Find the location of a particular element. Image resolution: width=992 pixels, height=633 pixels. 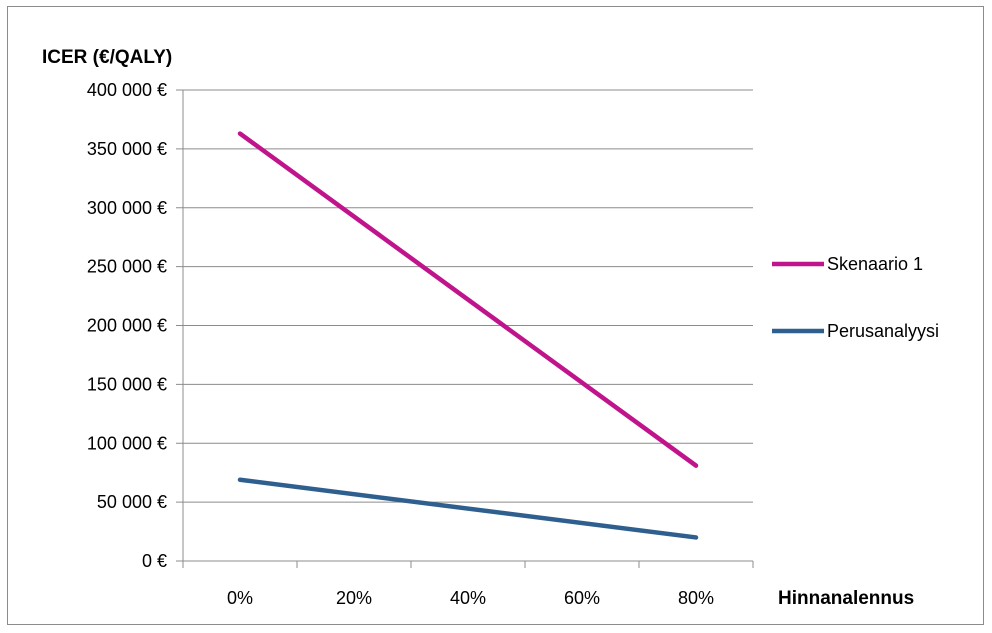

x-tick-label: 80% is located at coordinates (696, 598).